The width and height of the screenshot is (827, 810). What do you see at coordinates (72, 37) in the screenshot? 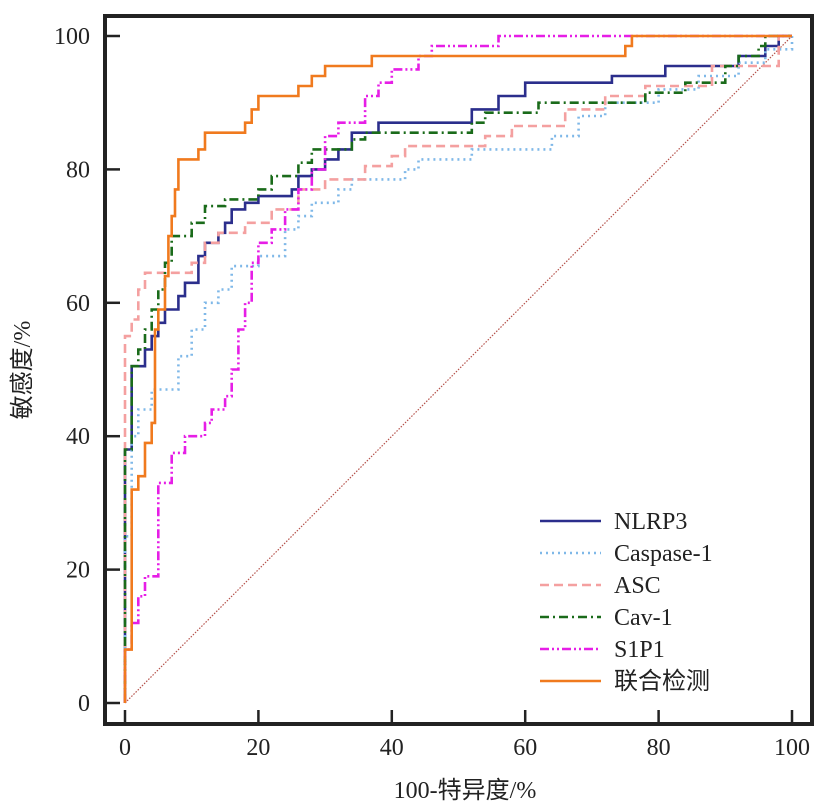
I see `y-tick-label: 100` at bounding box center [72, 37].